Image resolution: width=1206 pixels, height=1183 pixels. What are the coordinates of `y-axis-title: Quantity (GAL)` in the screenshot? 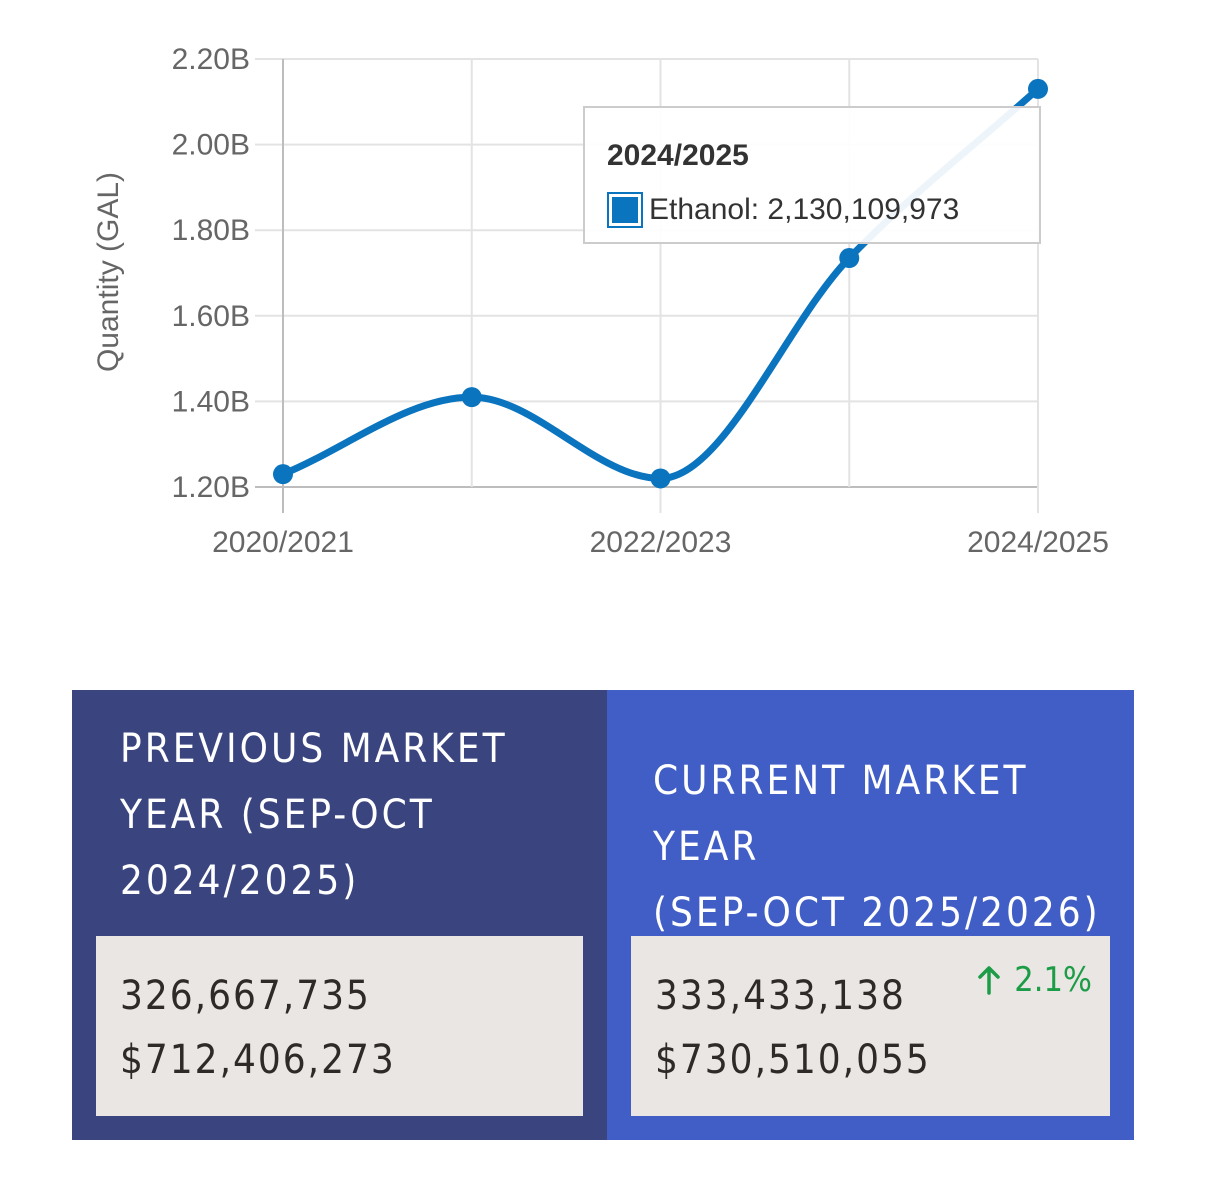 It's located at (108, 272).